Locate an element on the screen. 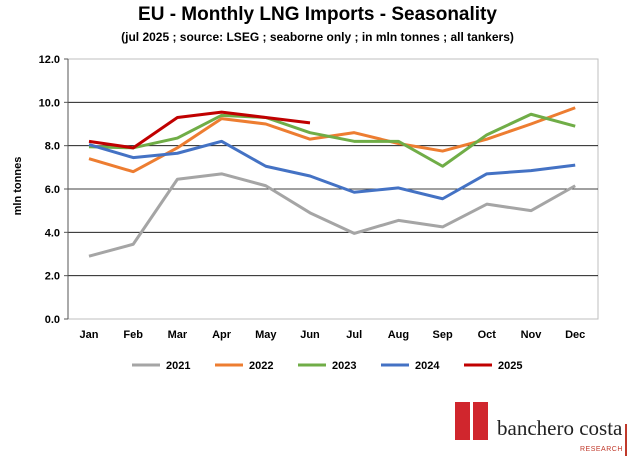 Image resolution: width=635 pixels, height=465 pixels. y-tick-label: 12.0 is located at coordinates (49, 60).